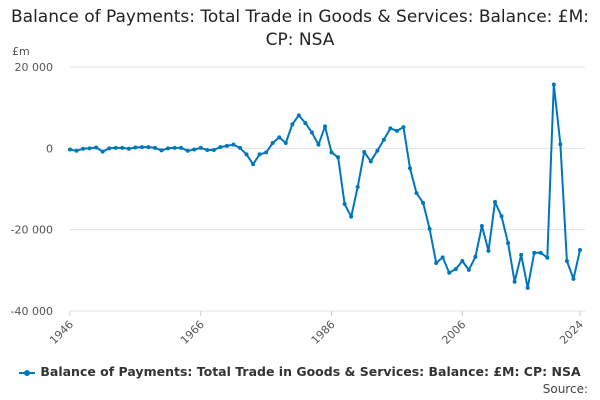  I want to click on x-tick-label: 1966, so click(192, 332).